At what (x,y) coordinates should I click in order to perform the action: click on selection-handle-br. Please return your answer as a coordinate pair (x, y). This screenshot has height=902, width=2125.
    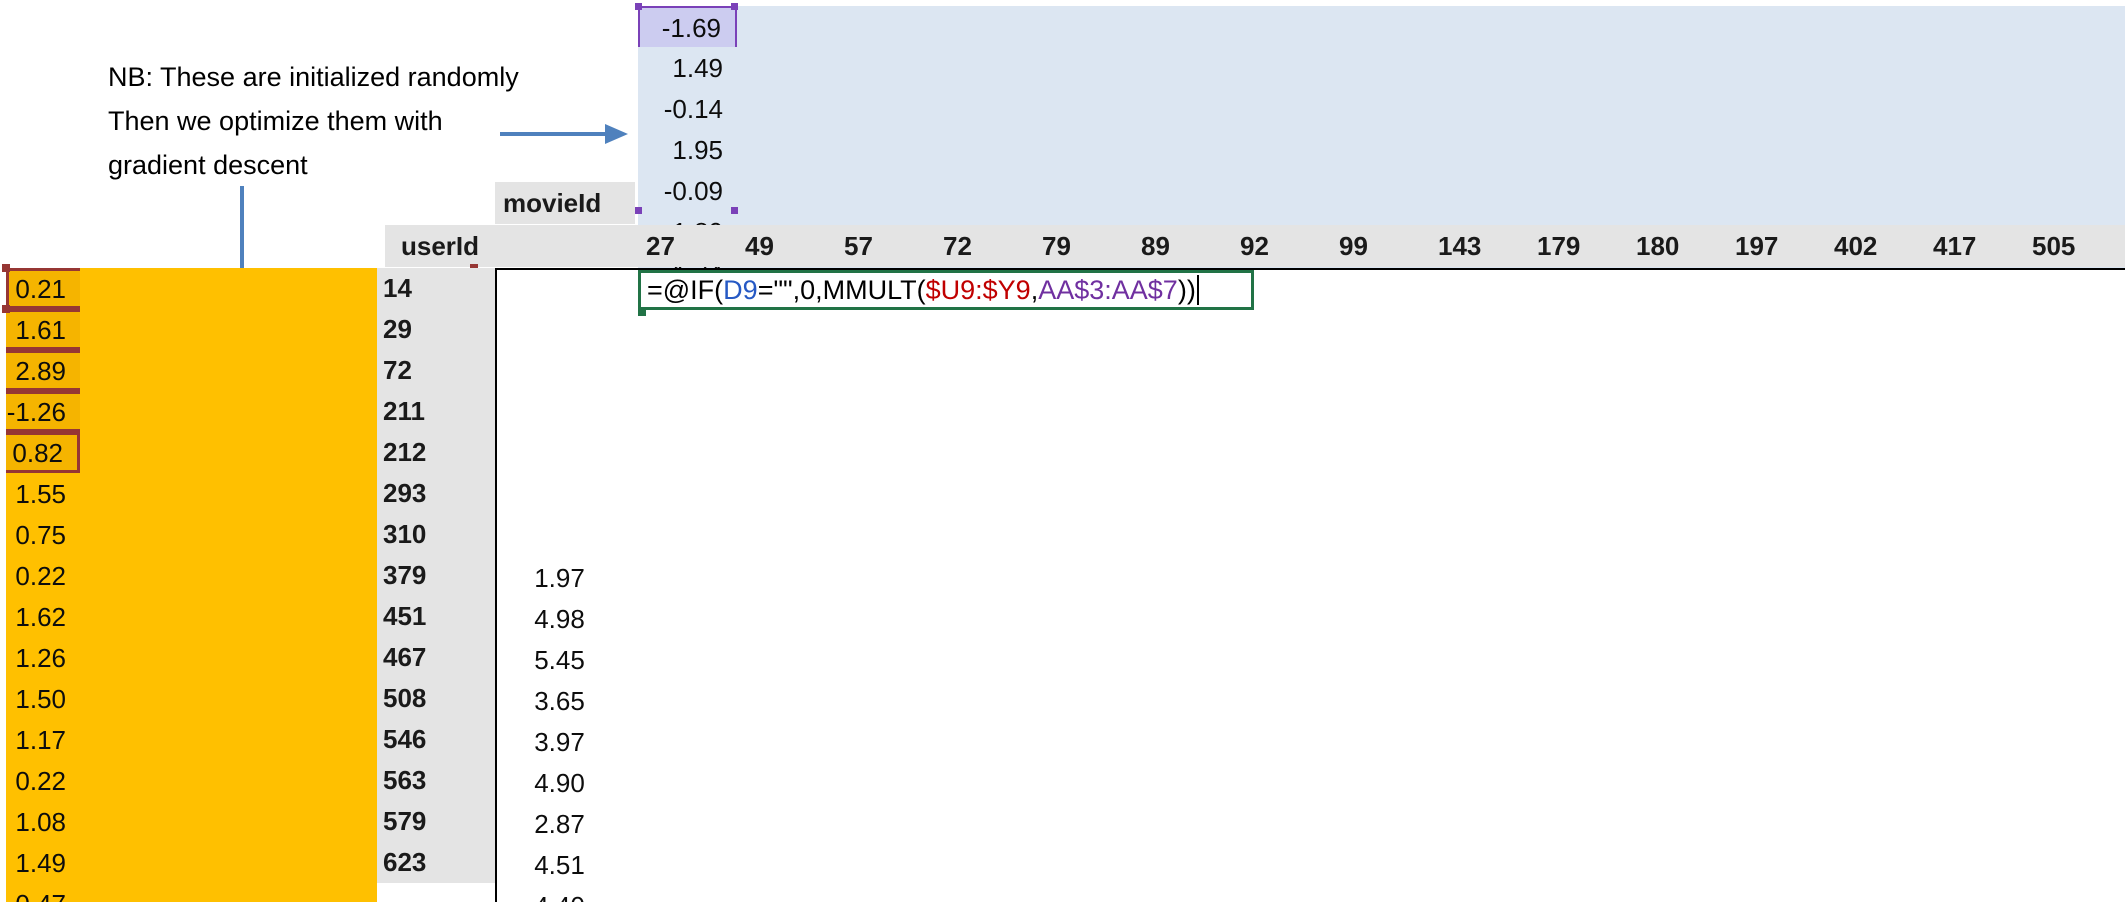
    Looking at the image, I should click on (734, 210).